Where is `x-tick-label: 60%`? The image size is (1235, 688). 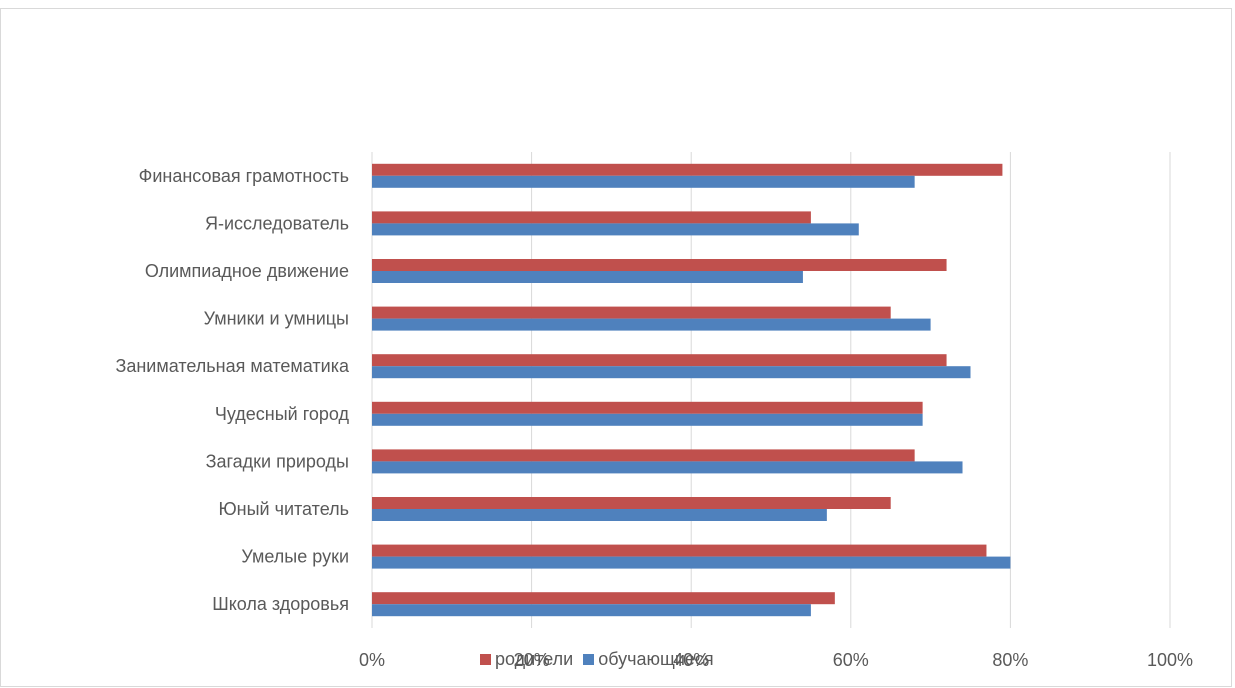
x-tick-label: 60% is located at coordinates (851, 660).